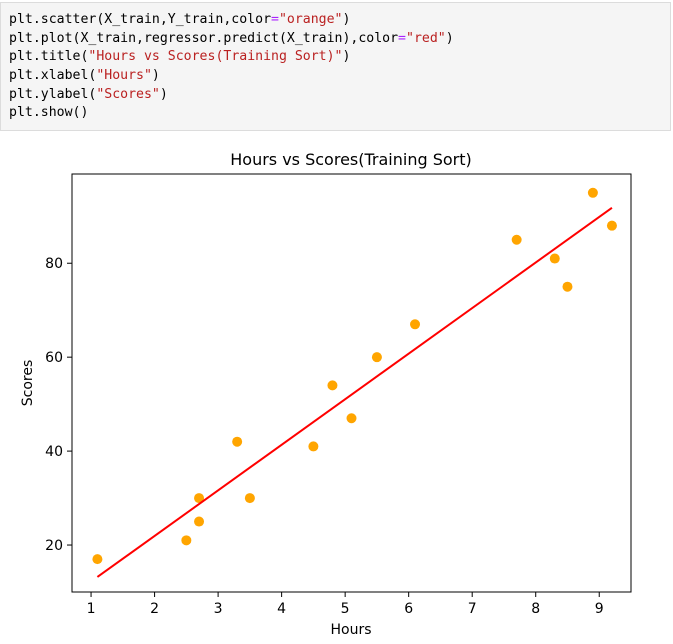 Image resolution: width=673 pixels, height=644 pixels. I want to click on code-string-token: "Scores", so click(128, 94).